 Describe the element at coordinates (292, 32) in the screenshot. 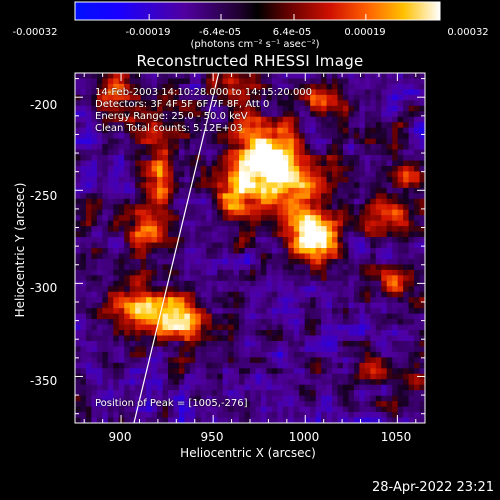

I see `colorbar-tick: 6.4e-05` at that location.